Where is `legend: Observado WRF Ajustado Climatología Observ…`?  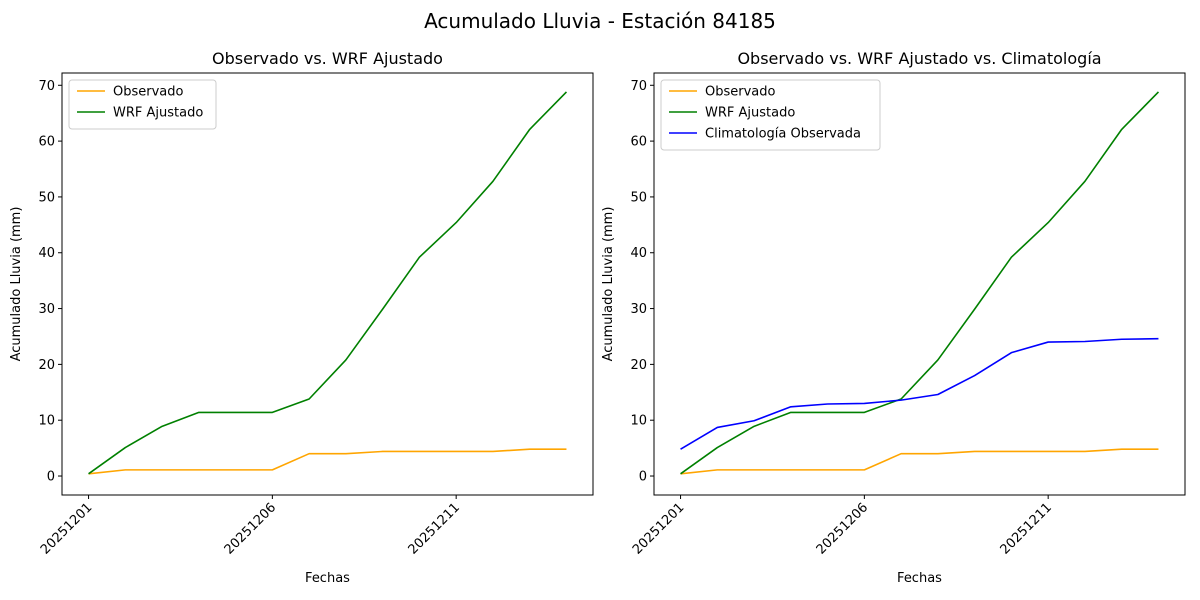 legend: Observado WRF Ajustado Climatología Observ… is located at coordinates (770, 115).